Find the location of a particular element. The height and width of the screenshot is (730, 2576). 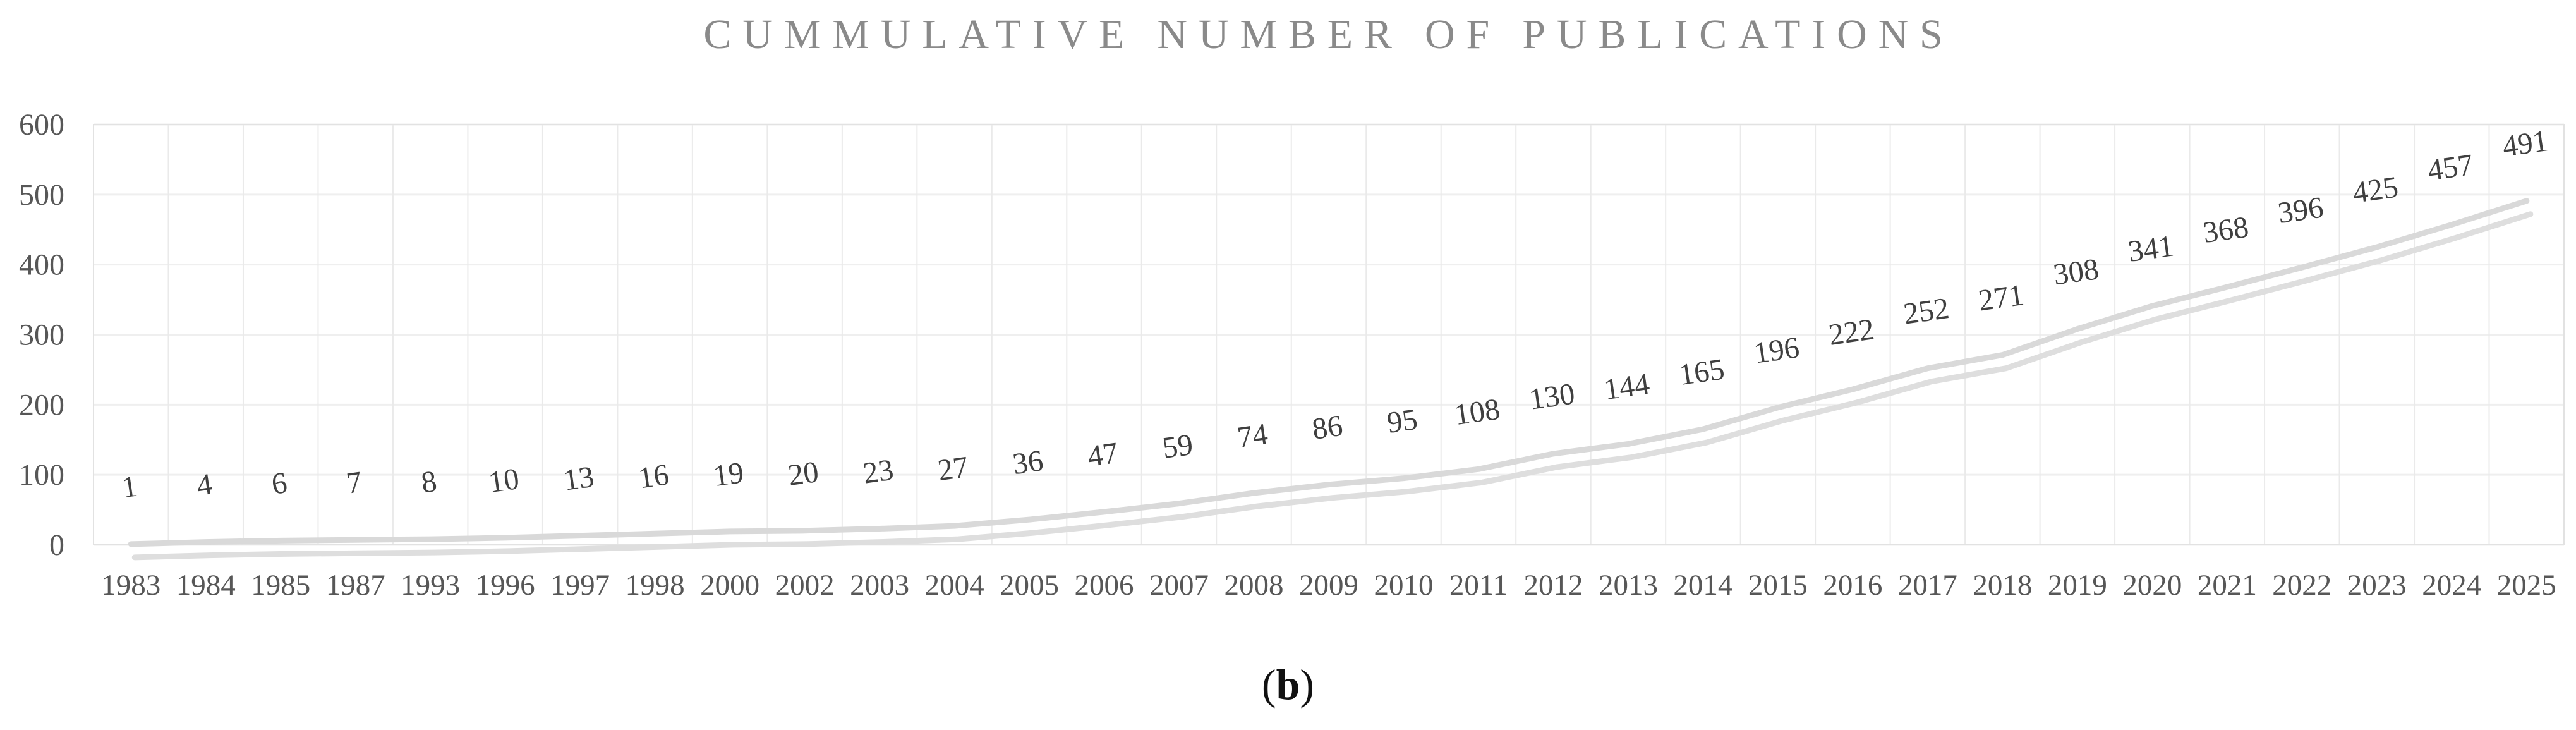

data-label: 7 is located at coordinates (354, 483).